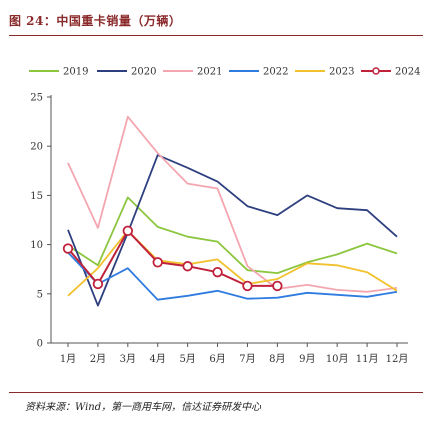 Image resolution: width=428 pixels, height=423 pixels. I want to click on legend-label-2021: 2021, so click(209, 72).